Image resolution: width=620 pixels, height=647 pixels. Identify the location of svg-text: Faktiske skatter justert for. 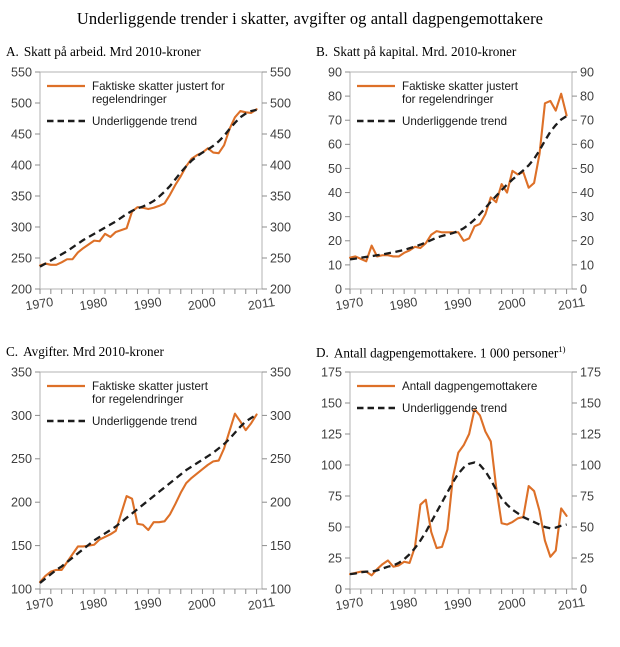
(158, 86).